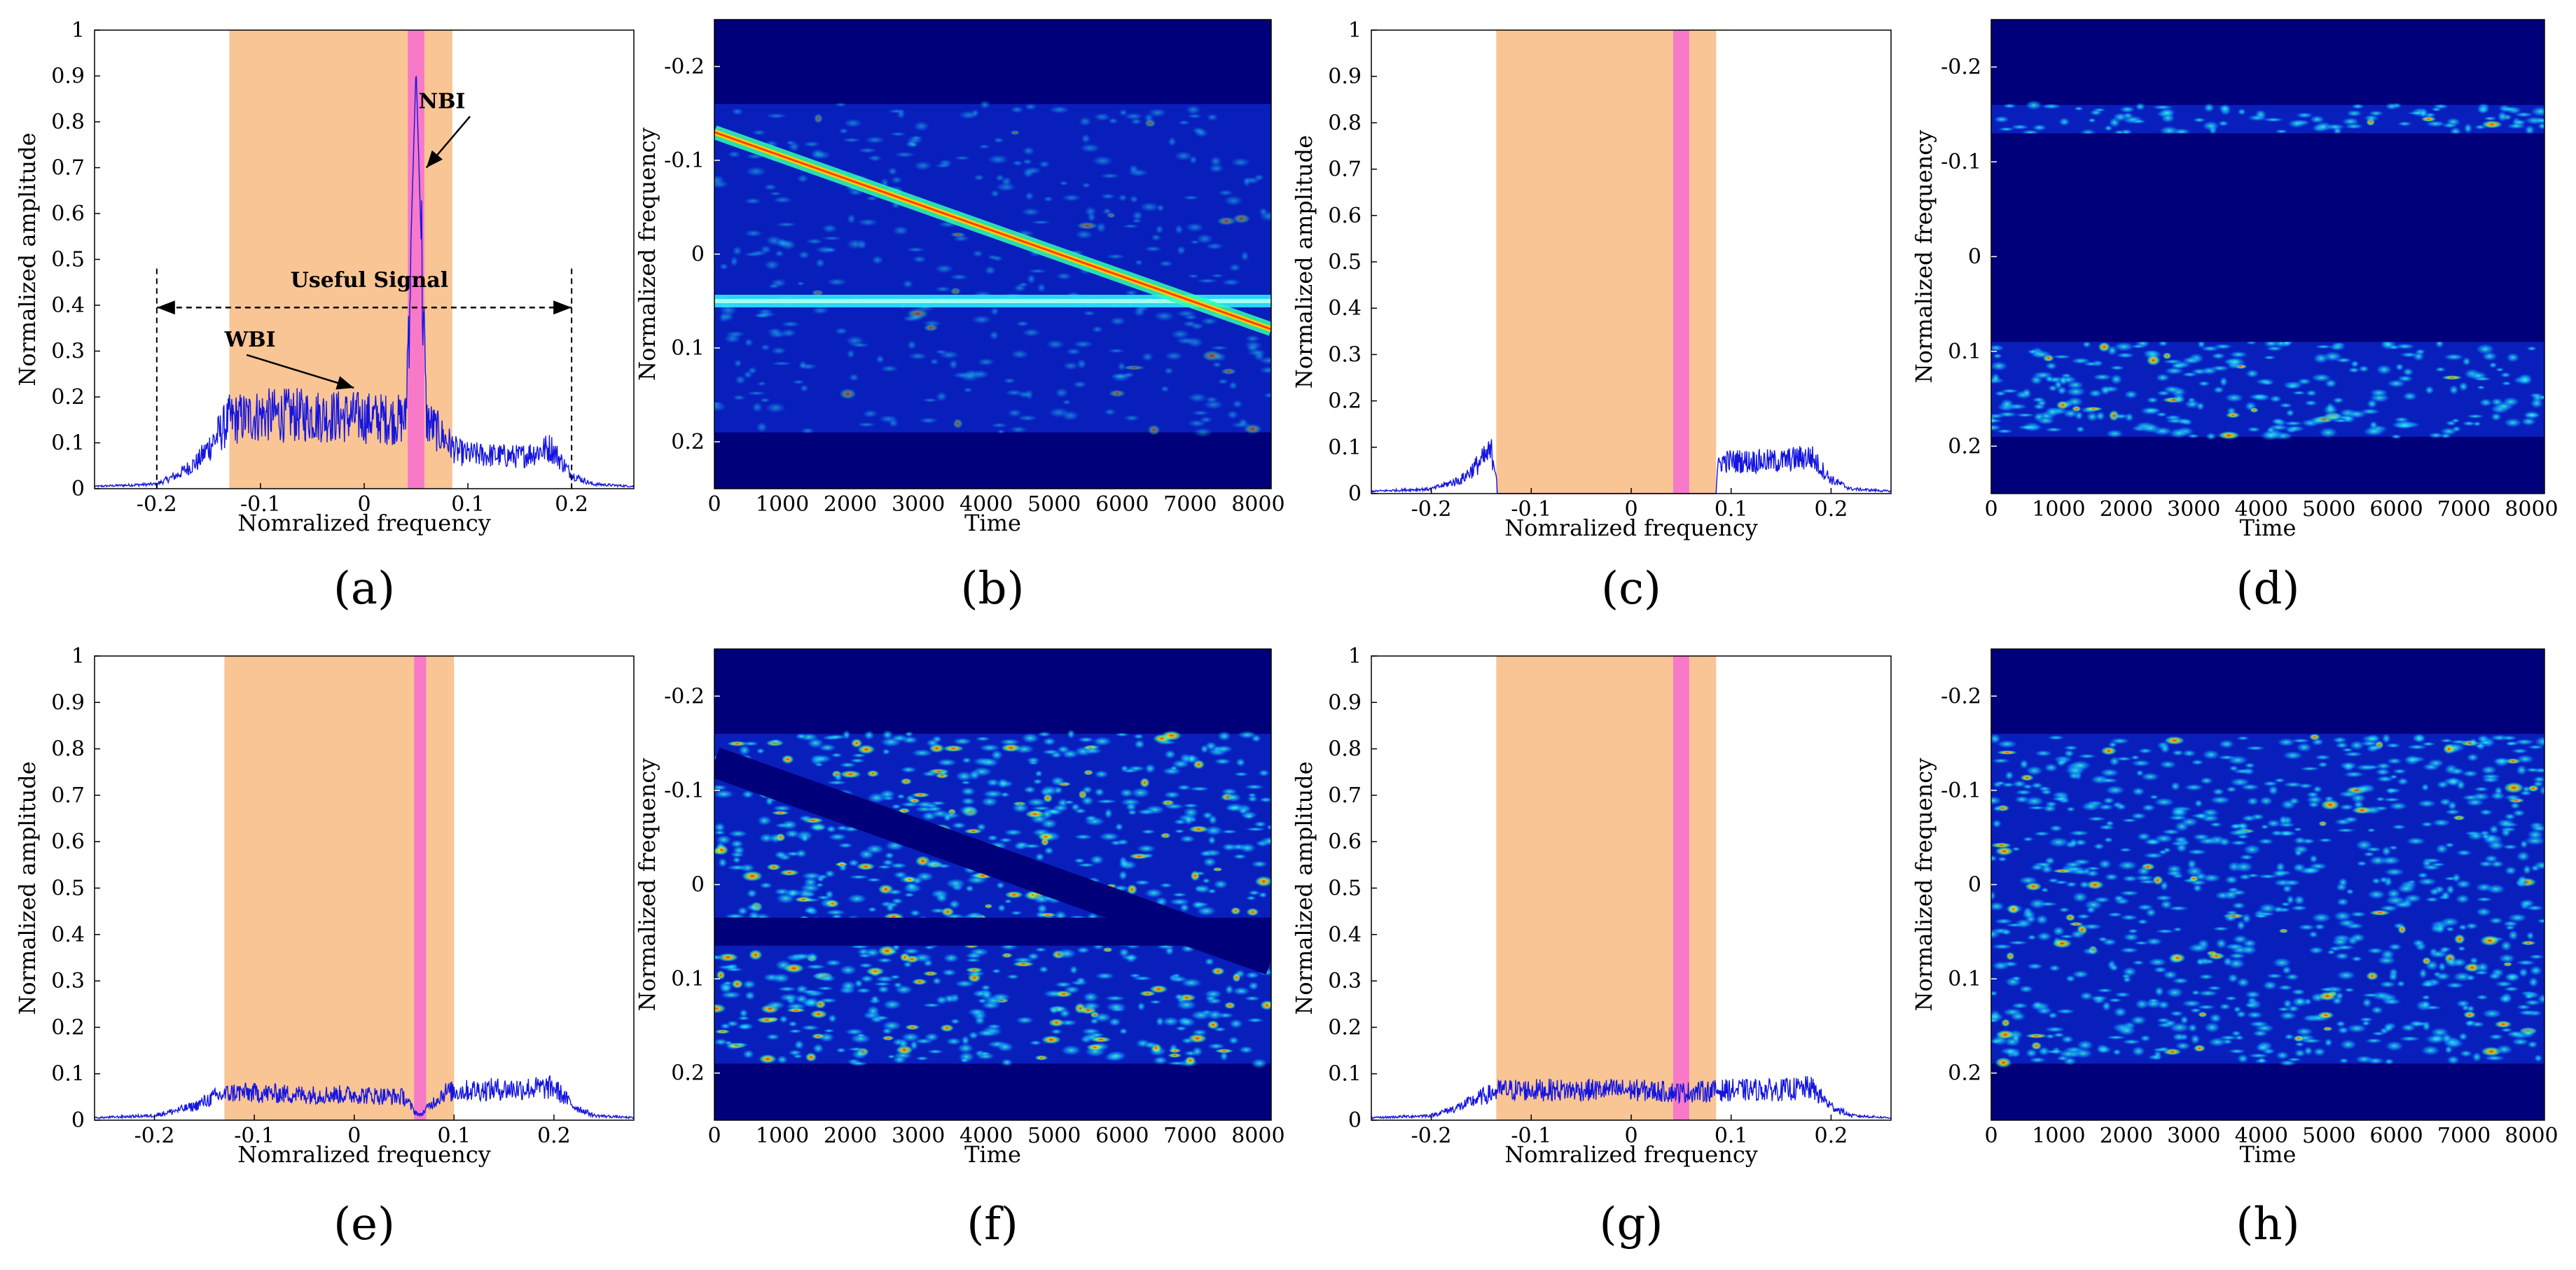  What do you see at coordinates (68, 260) in the screenshot?
I see `y-tick-label: 0.5` at bounding box center [68, 260].